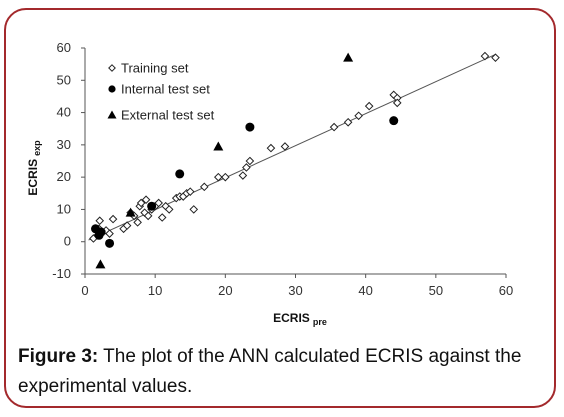 The width and height of the screenshot is (564, 417). I want to click on x-tick-label: 40, so click(365, 290).